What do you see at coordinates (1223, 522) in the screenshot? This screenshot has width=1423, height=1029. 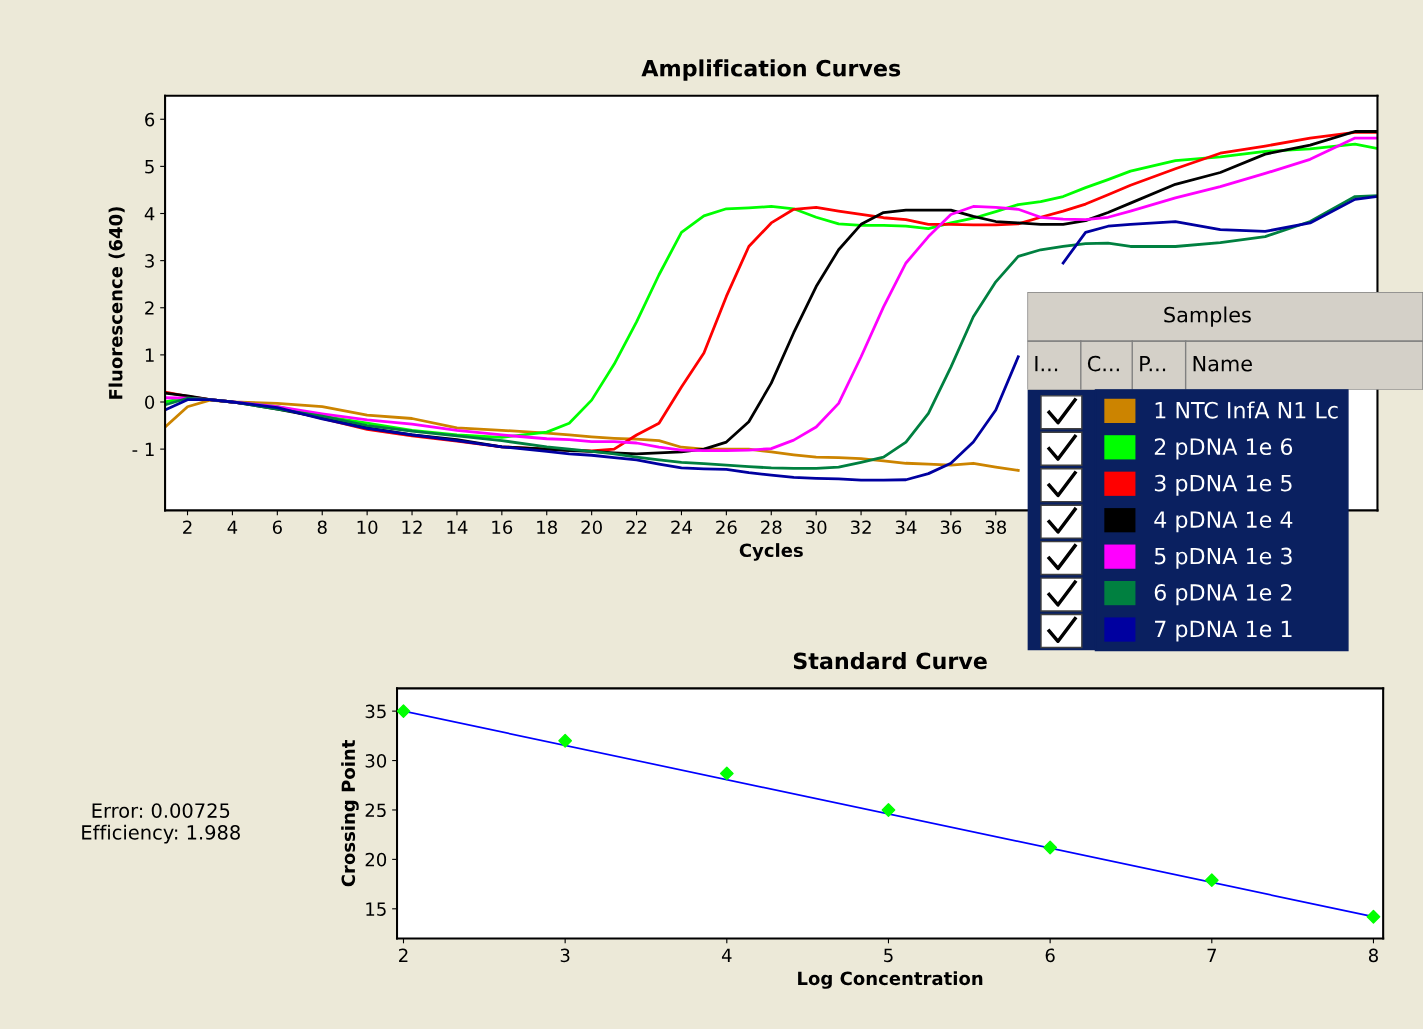 I see `legend-label: 4 pDNA 1e 4` at bounding box center [1223, 522].